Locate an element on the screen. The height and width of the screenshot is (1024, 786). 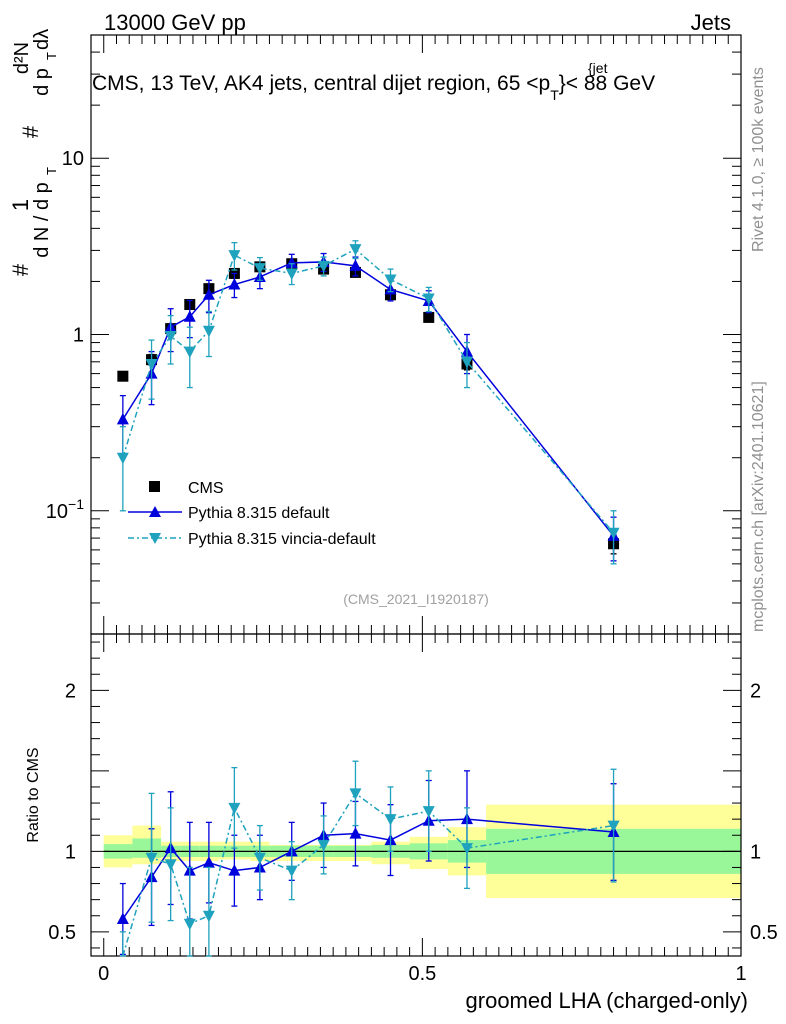
analysis-id: (CMS_2021_I1920187) is located at coordinates (416, 599).